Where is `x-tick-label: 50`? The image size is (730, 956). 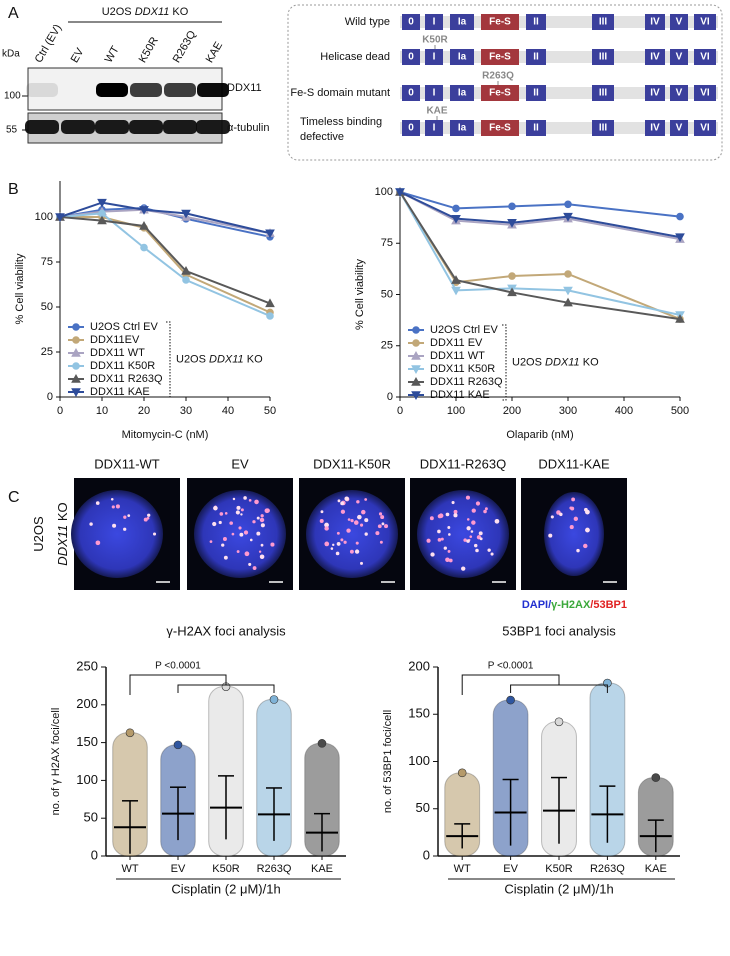 x-tick-label: 50 is located at coordinates (270, 411).